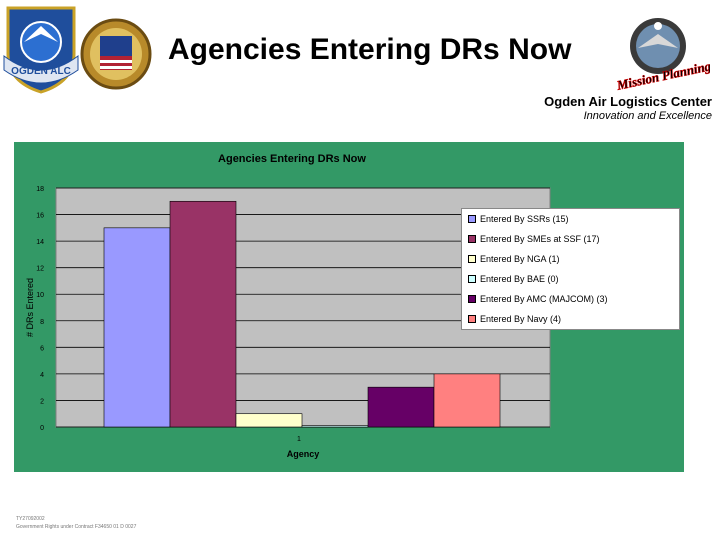  Describe the element at coordinates (40, 189) in the screenshot. I see `y-tick-label: 18` at that location.